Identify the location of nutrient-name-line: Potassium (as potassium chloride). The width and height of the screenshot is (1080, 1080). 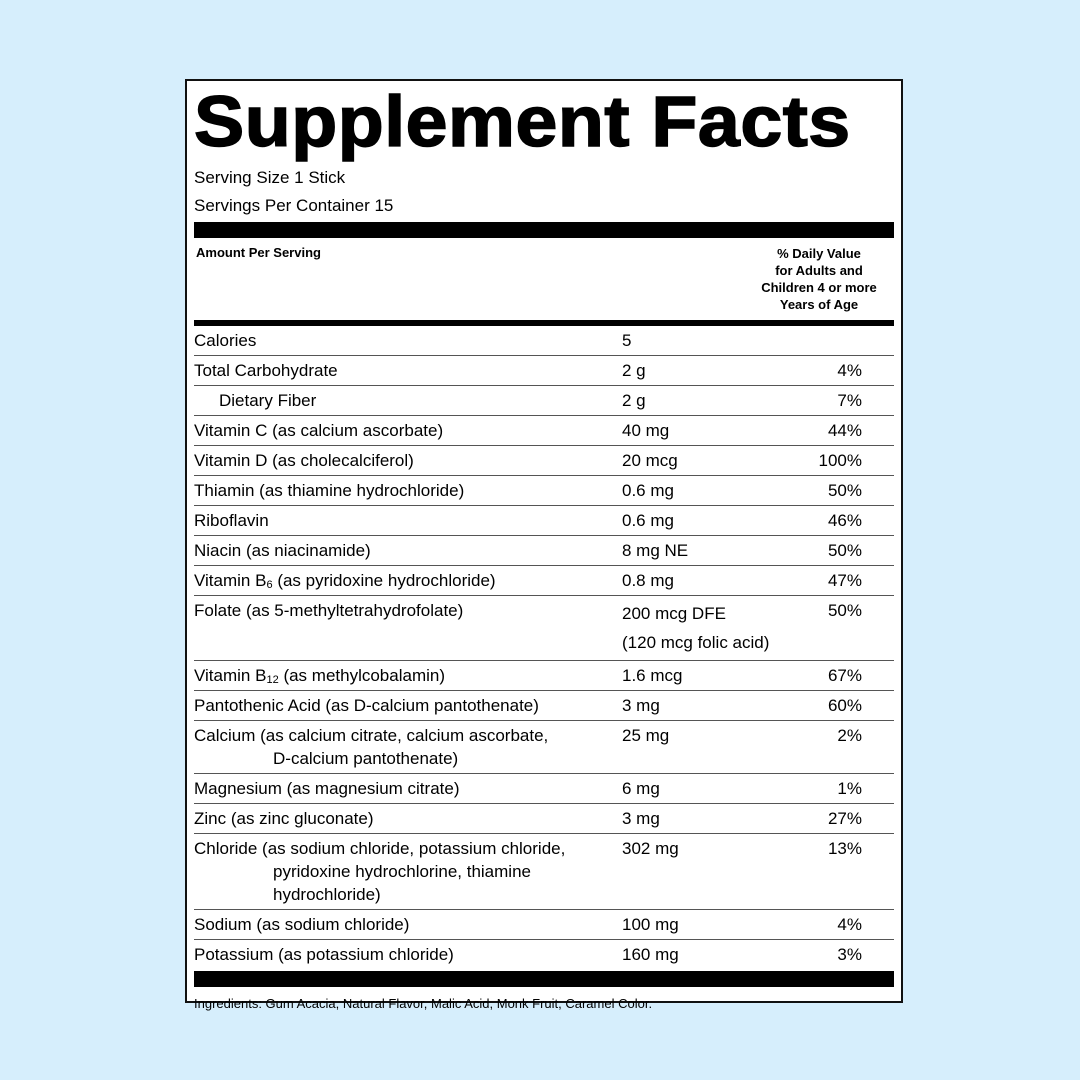
(408, 954).